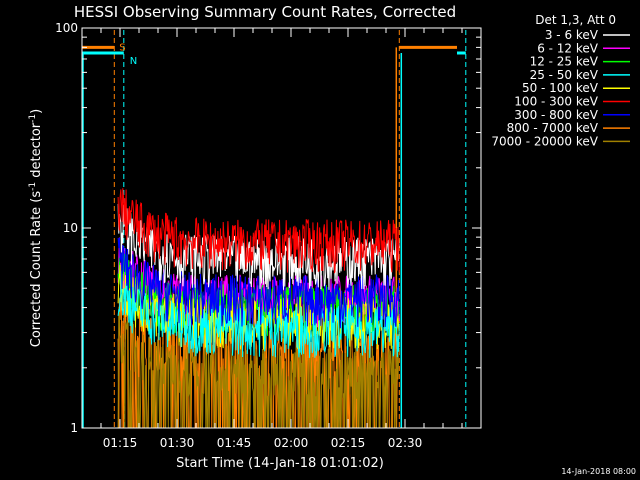 This screenshot has width=640, height=480. What do you see at coordinates (234, 443) in the screenshot?
I see `x-tick-label: 01:45` at bounding box center [234, 443].